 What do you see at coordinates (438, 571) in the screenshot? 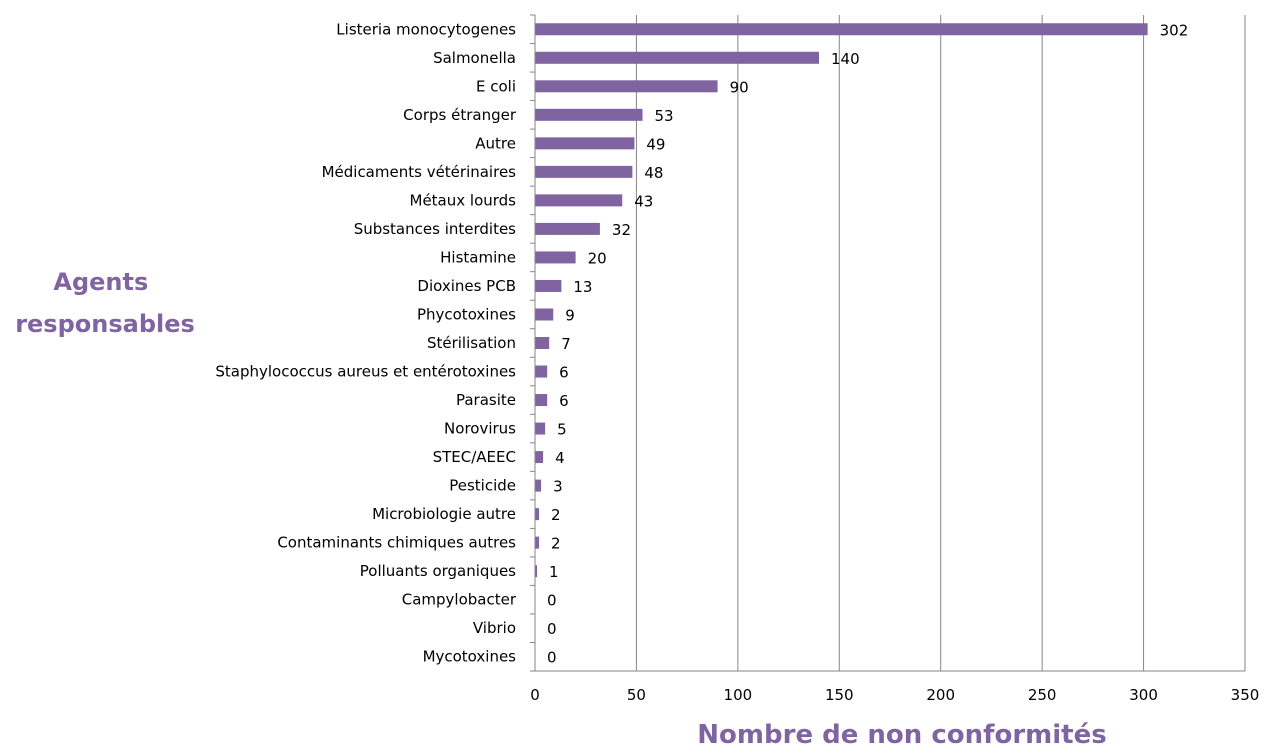
I see `category-label: Polluants organiques` at bounding box center [438, 571].